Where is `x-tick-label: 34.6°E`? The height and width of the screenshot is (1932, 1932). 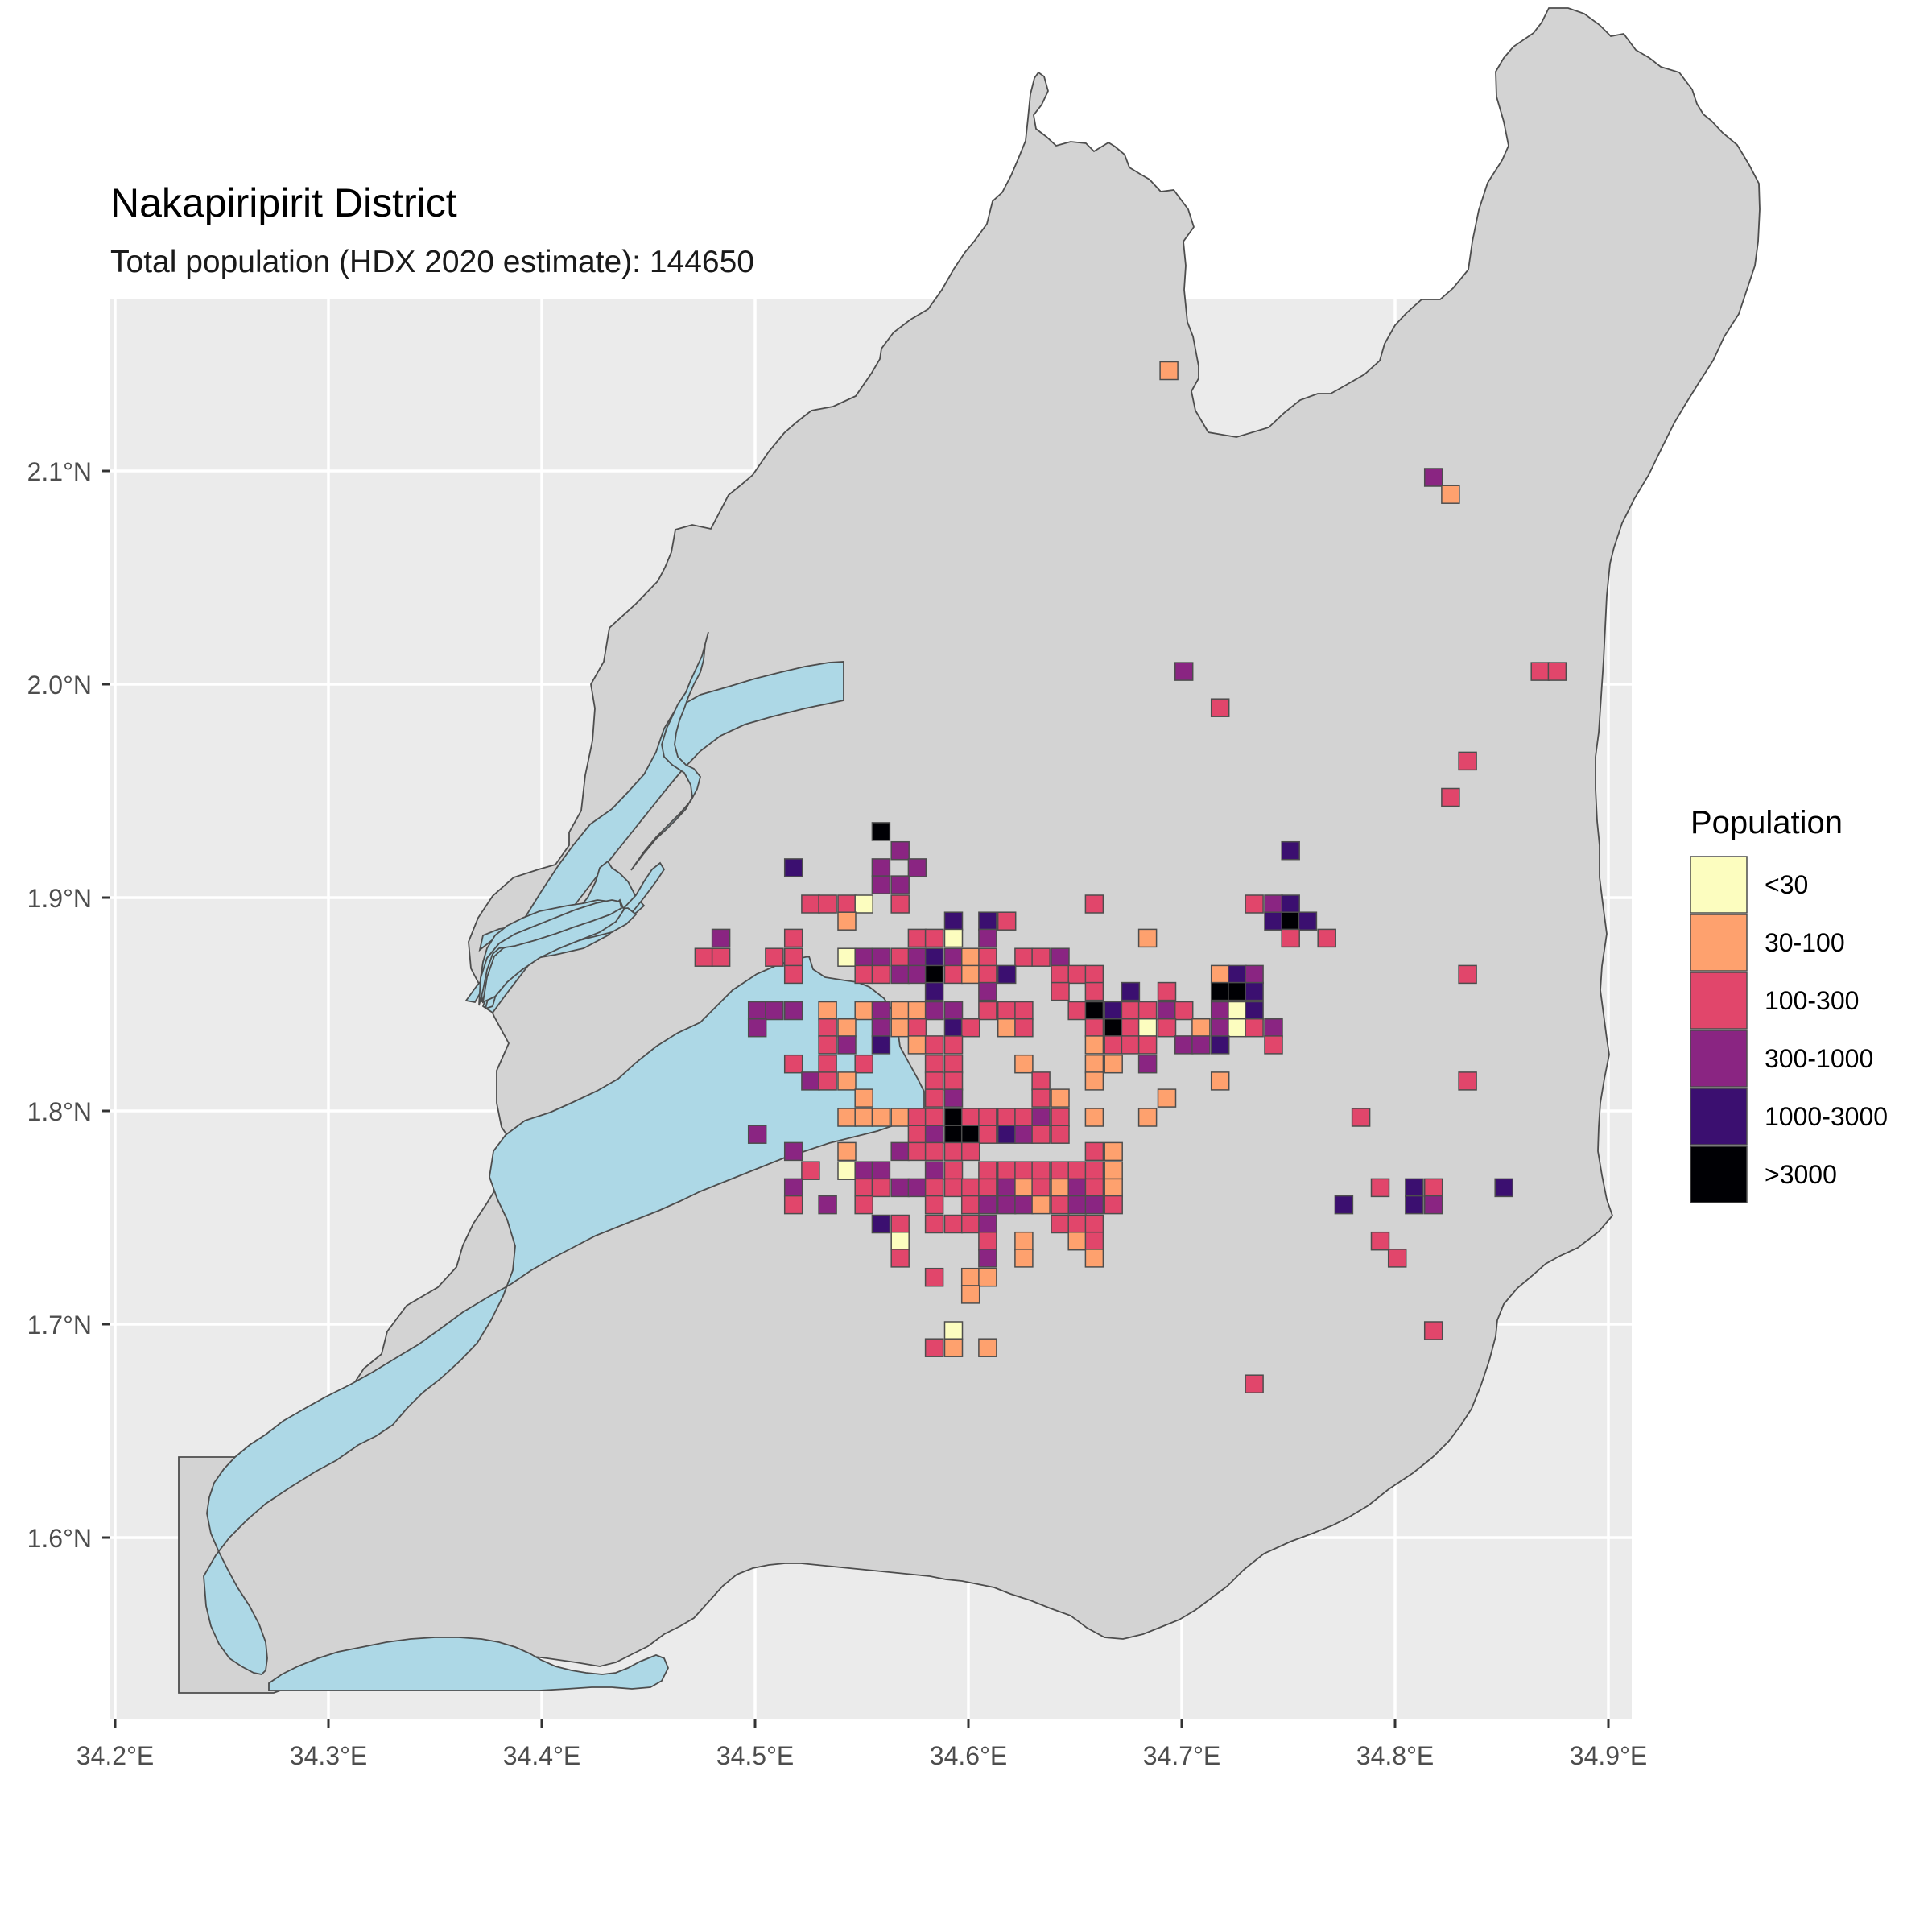
x-tick-label: 34.6°E is located at coordinates (968, 1755).